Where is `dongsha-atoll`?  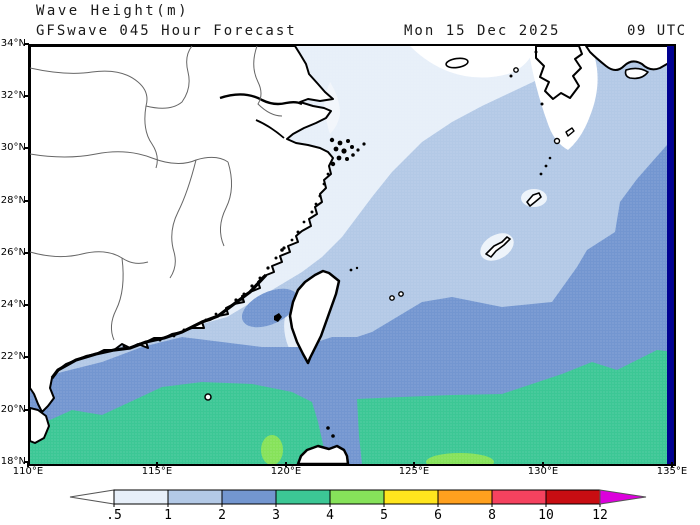
dongsha-atoll is located at coordinates (208, 397).